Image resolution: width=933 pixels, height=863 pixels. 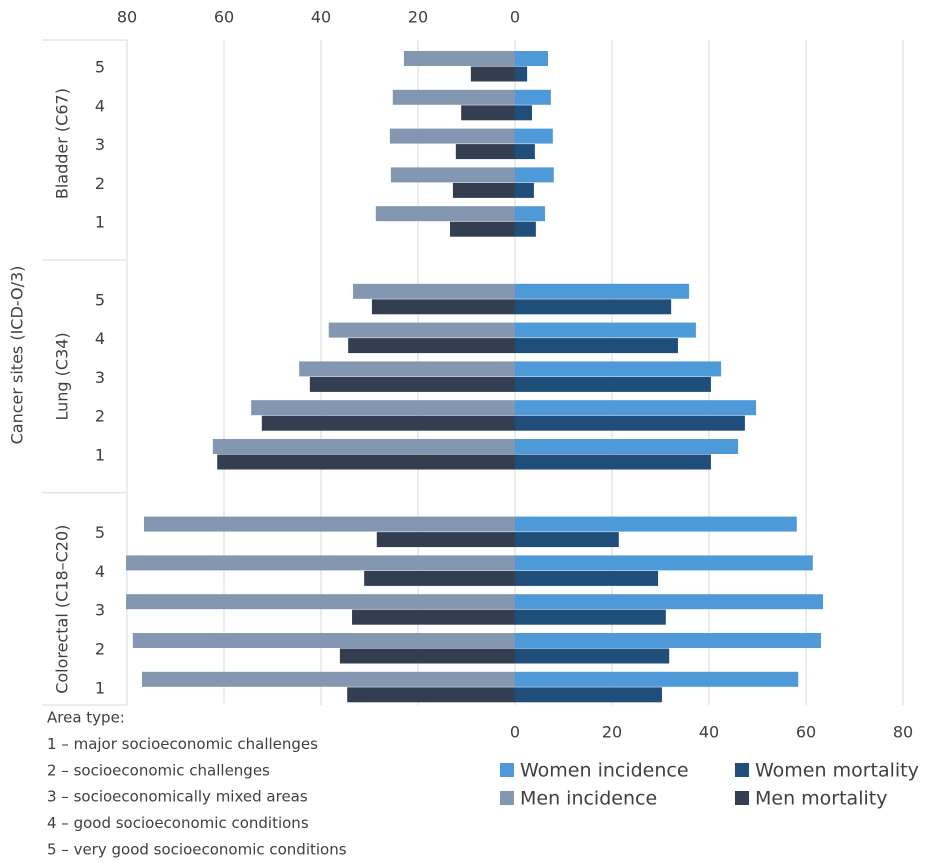 What do you see at coordinates (127, 17) in the screenshot?
I see `x2-tick-label: 80` at bounding box center [127, 17].